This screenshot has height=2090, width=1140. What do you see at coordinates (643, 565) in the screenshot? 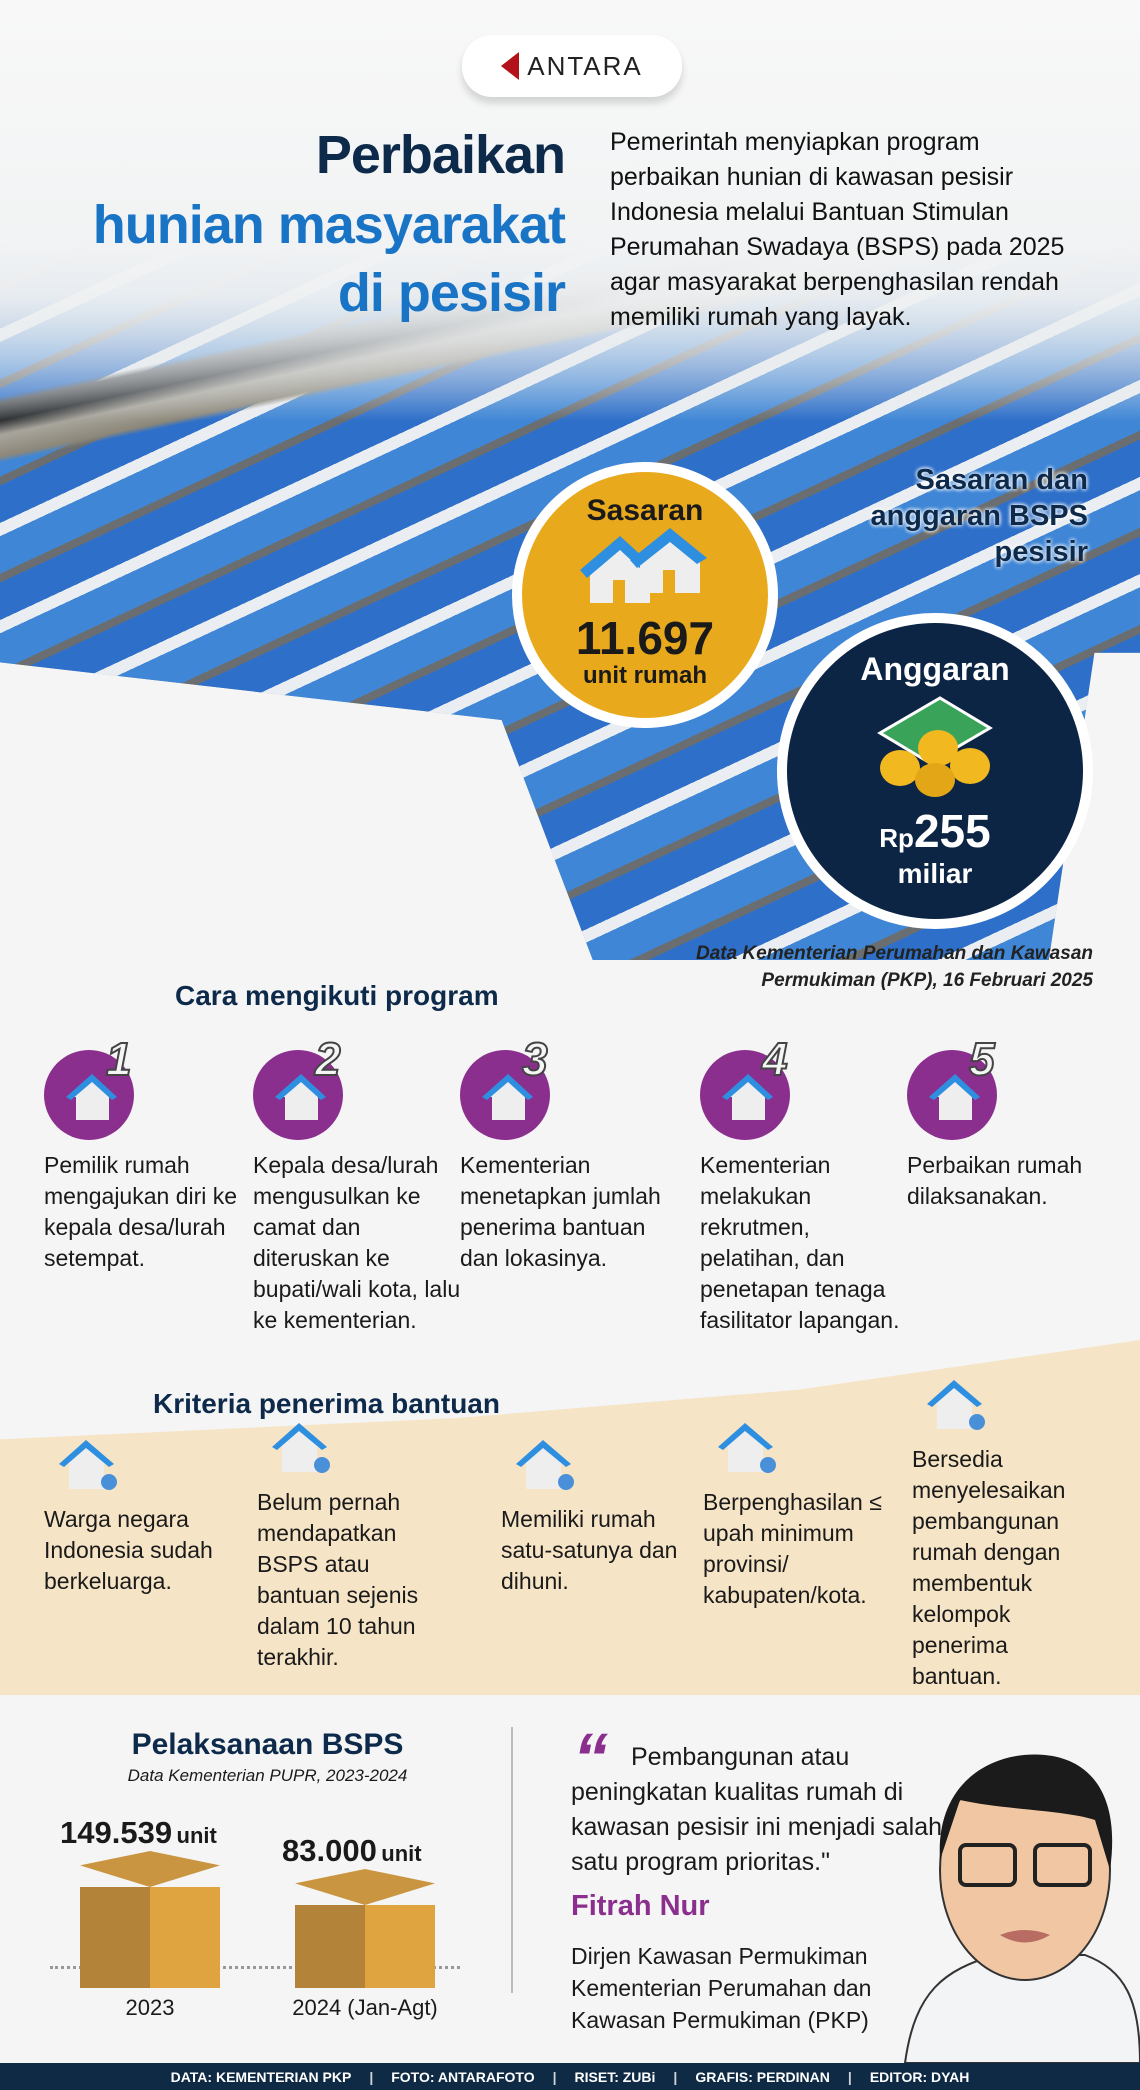
I see `houses-icon` at bounding box center [643, 565].